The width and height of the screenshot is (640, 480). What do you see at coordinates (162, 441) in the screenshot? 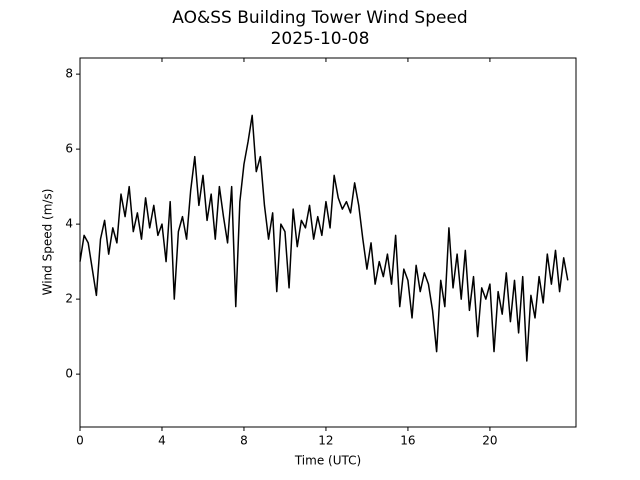
I see `x-tick-label: 4` at bounding box center [162, 441].